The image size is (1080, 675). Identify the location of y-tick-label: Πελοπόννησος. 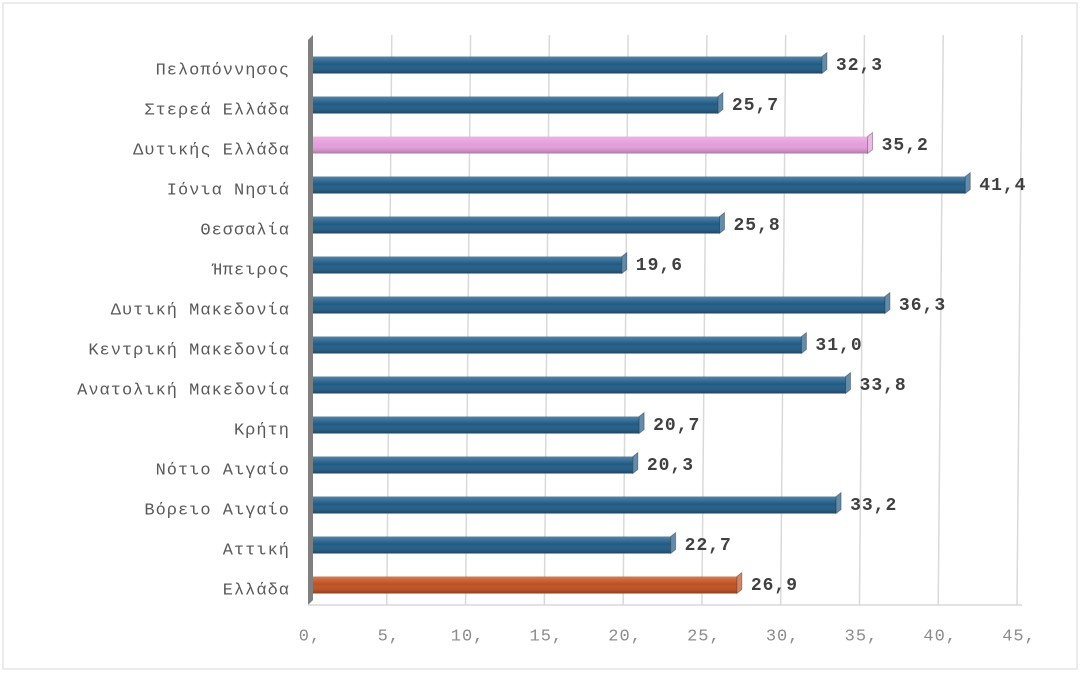
(223, 70).